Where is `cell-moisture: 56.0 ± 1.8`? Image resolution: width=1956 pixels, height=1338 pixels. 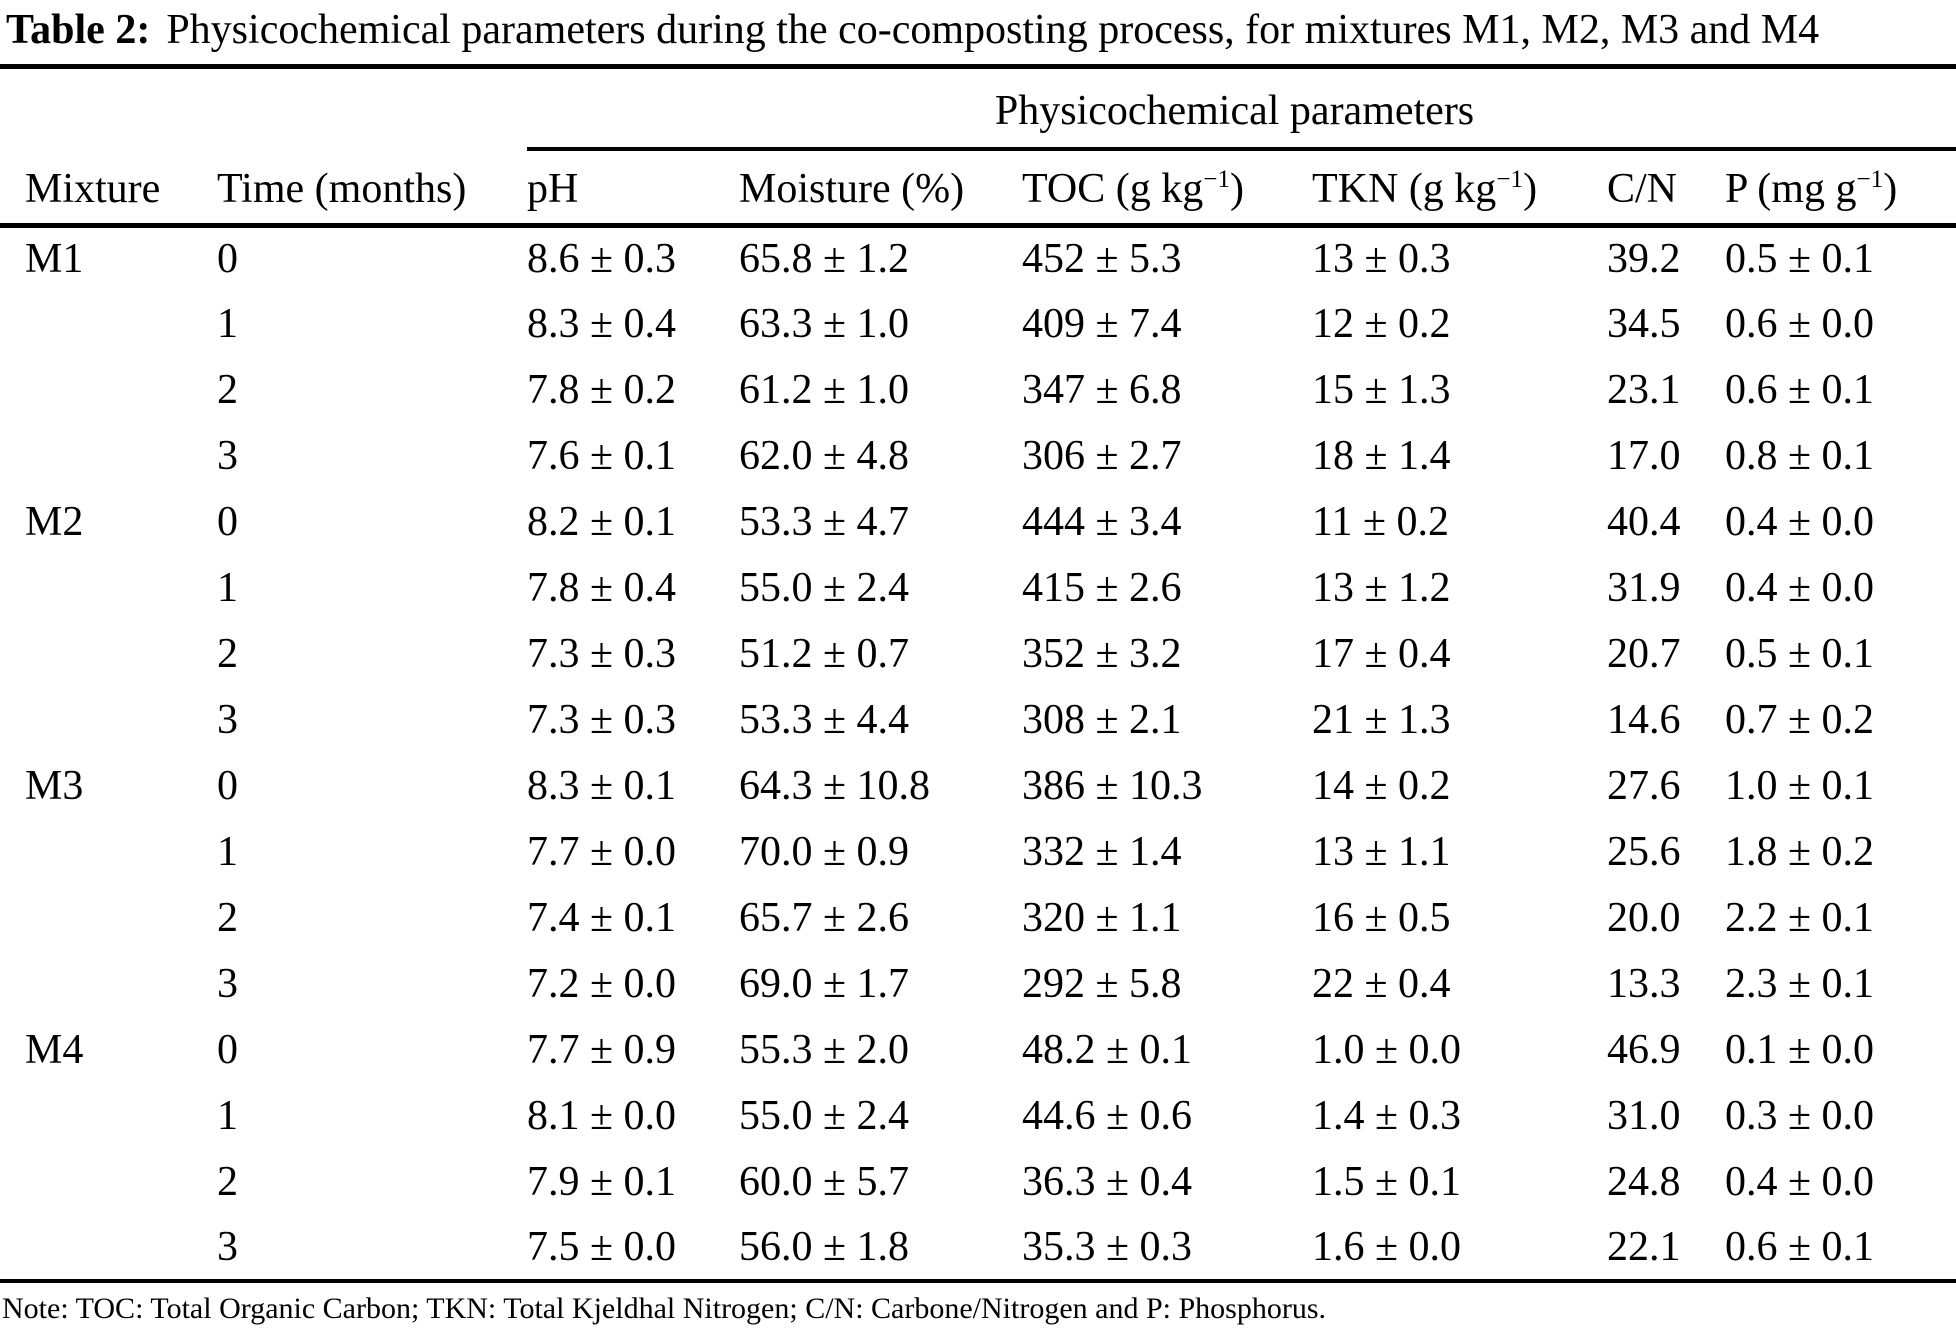 cell-moisture: 56.0 ± 1.8 is located at coordinates (824, 1247).